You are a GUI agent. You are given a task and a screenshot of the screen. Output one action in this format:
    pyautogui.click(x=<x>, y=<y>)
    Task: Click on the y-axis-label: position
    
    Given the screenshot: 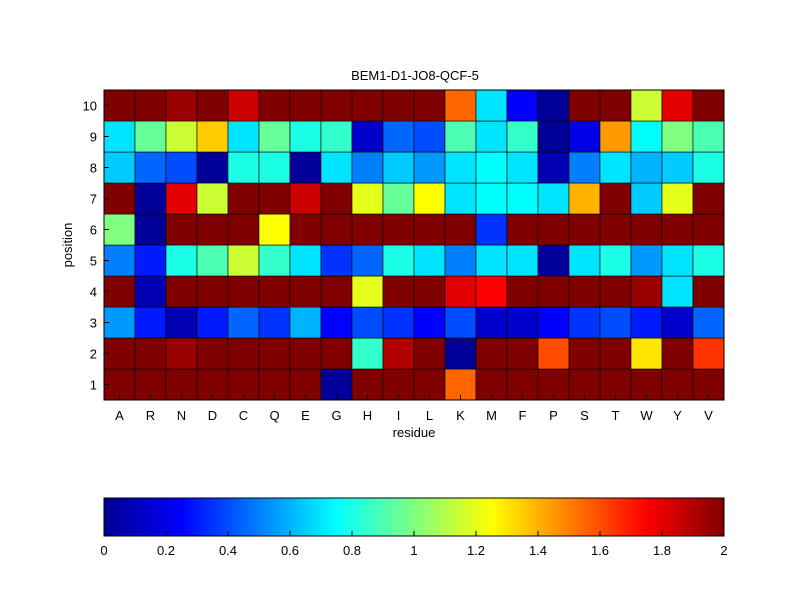 What is the action you would take?
    pyautogui.click(x=67, y=245)
    